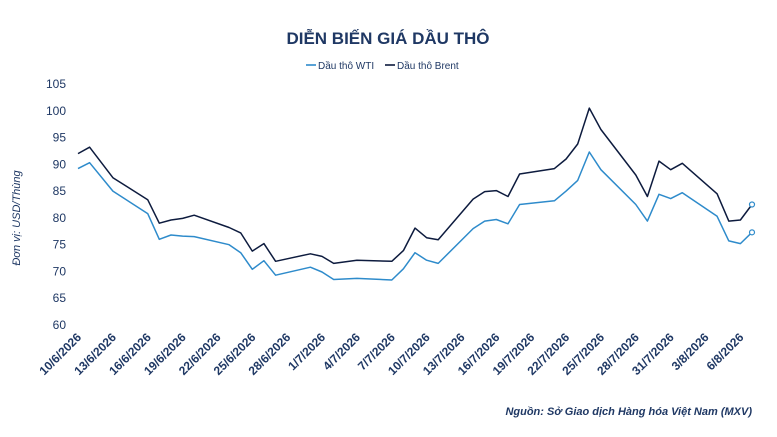 The width and height of the screenshot is (777, 437). What do you see at coordinates (56, 84) in the screenshot?
I see `y-tick-label: 105` at bounding box center [56, 84].